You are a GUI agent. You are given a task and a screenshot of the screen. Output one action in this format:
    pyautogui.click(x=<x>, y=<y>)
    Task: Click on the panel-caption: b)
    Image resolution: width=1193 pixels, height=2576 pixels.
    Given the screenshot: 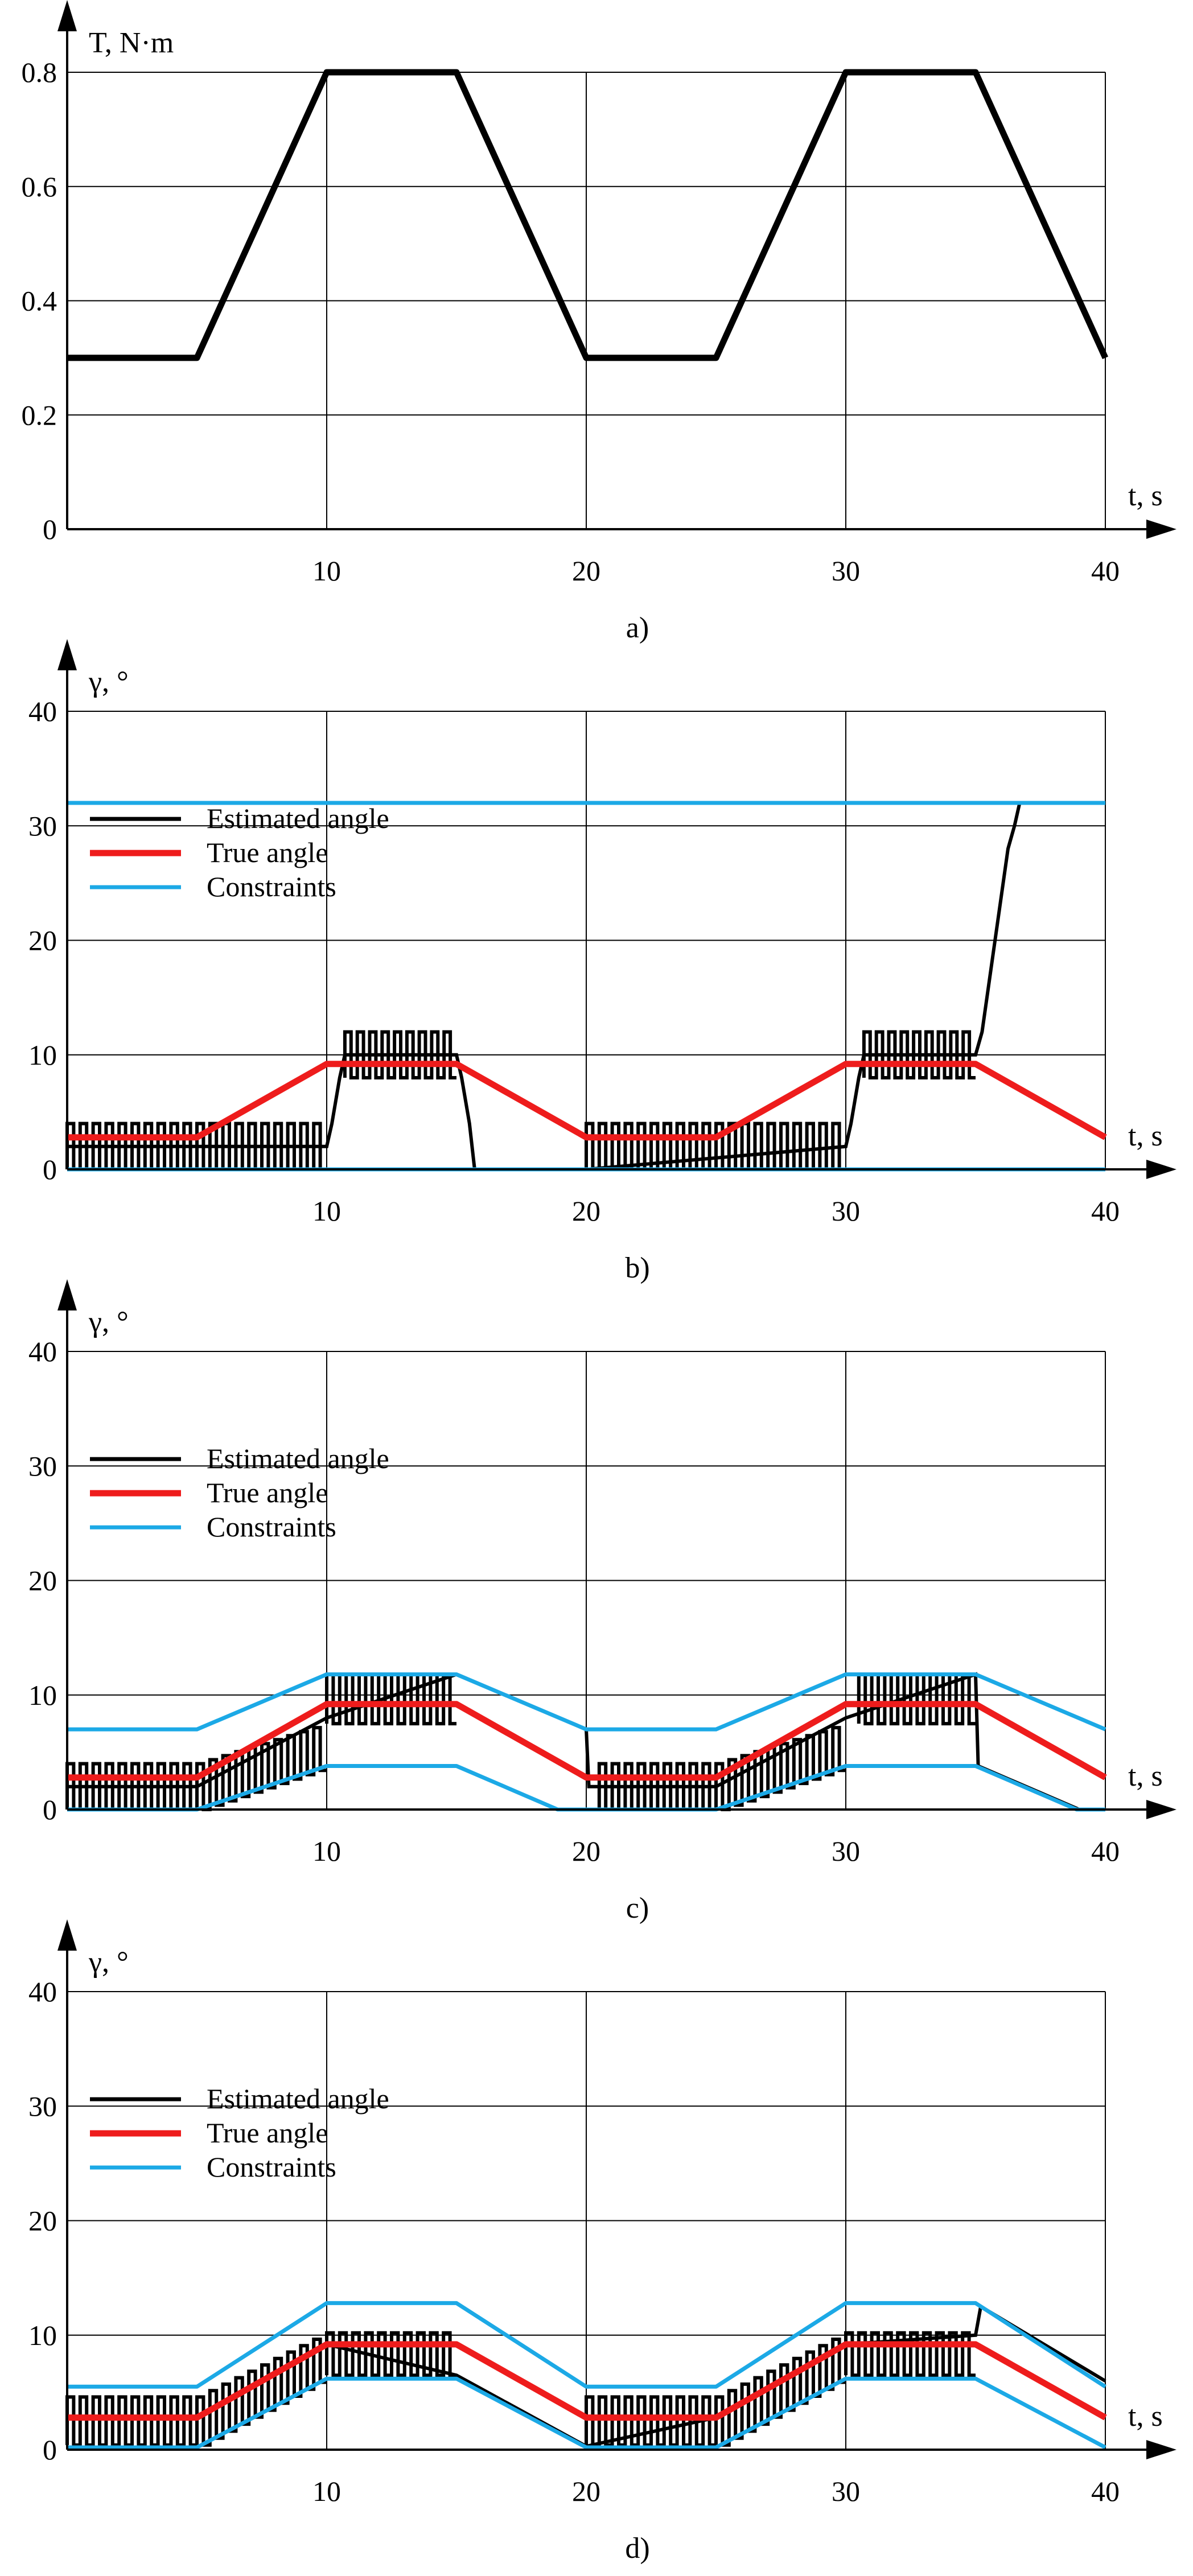 What is the action you would take?
    pyautogui.click(x=637, y=1268)
    